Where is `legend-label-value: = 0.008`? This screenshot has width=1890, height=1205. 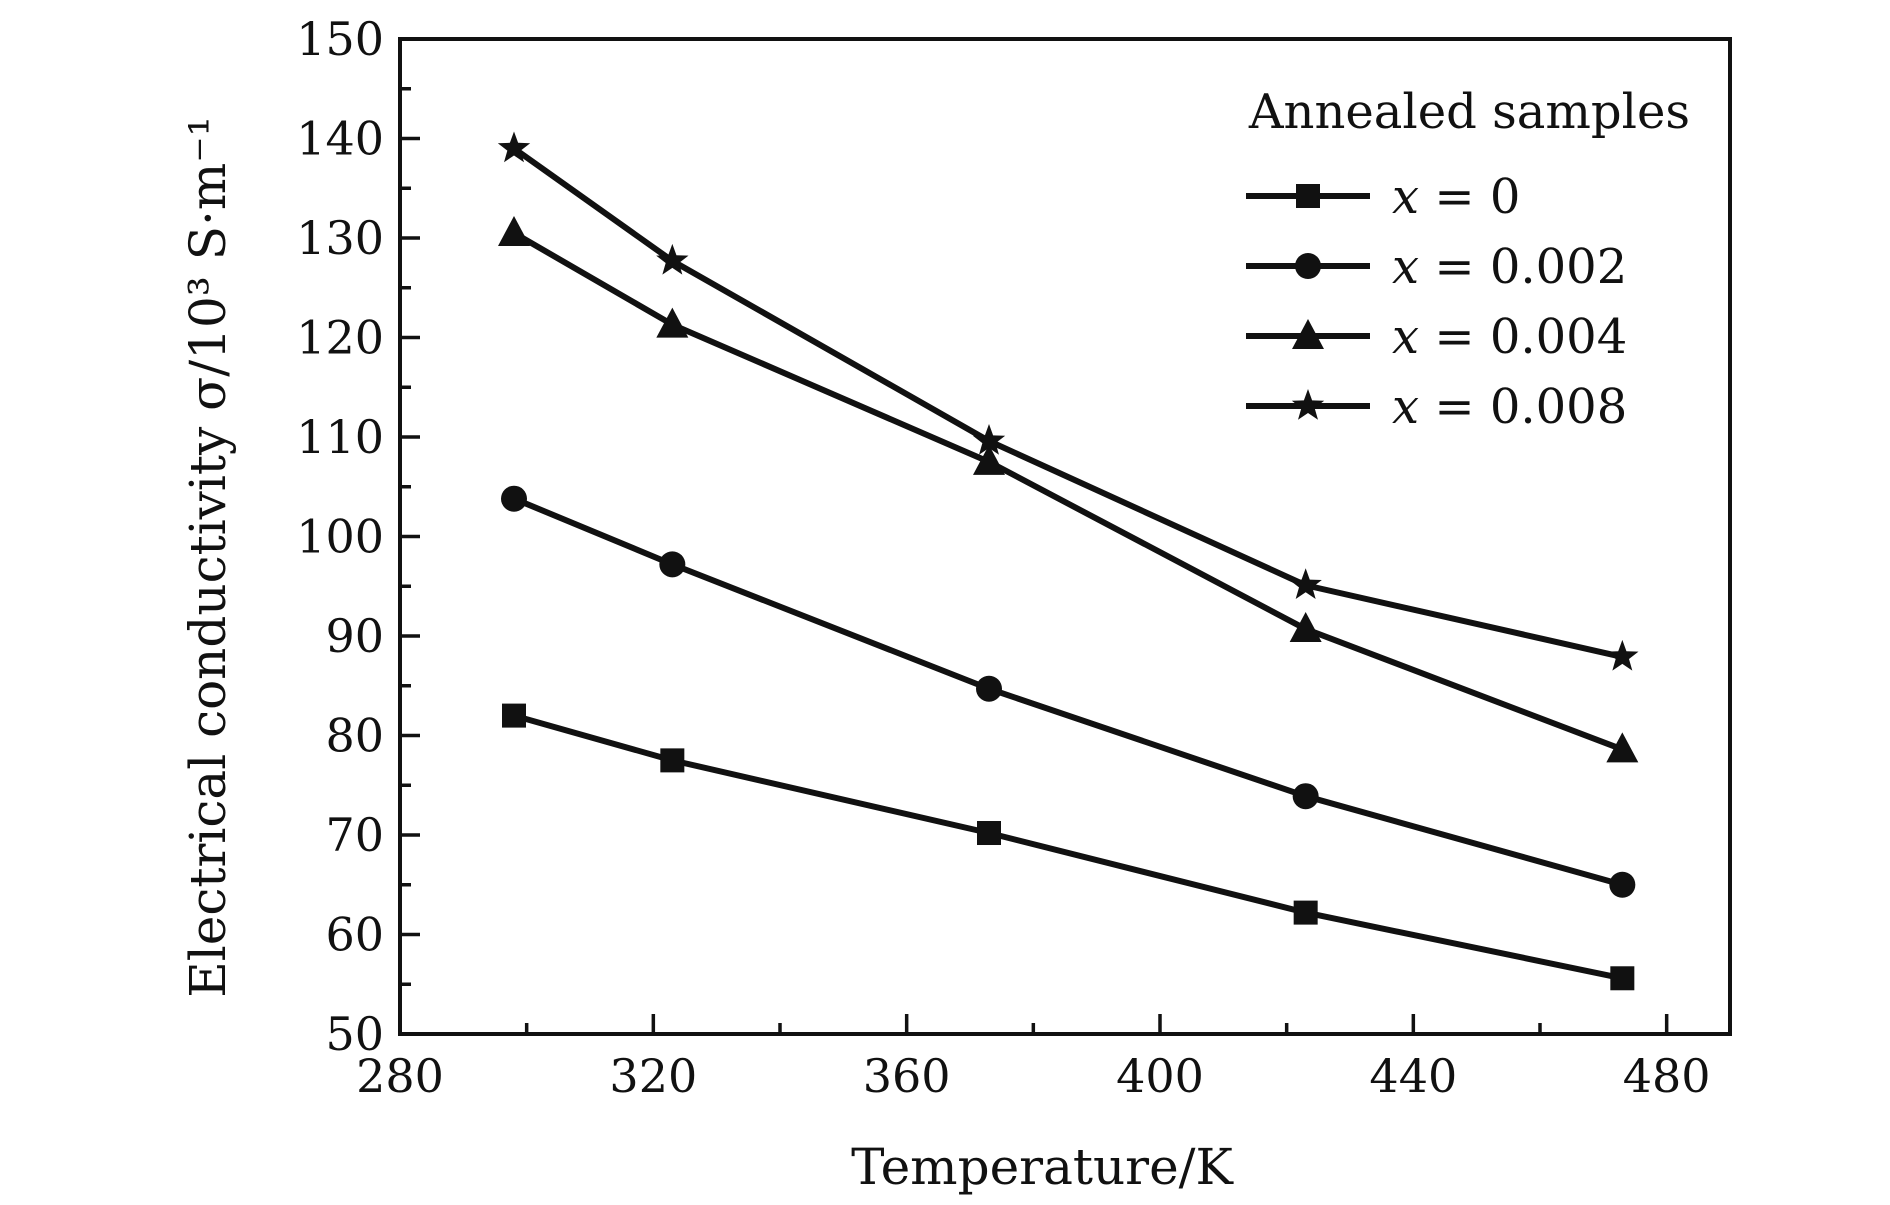 legend-label-value: = 0.008 is located at coordinates (1523, 407).